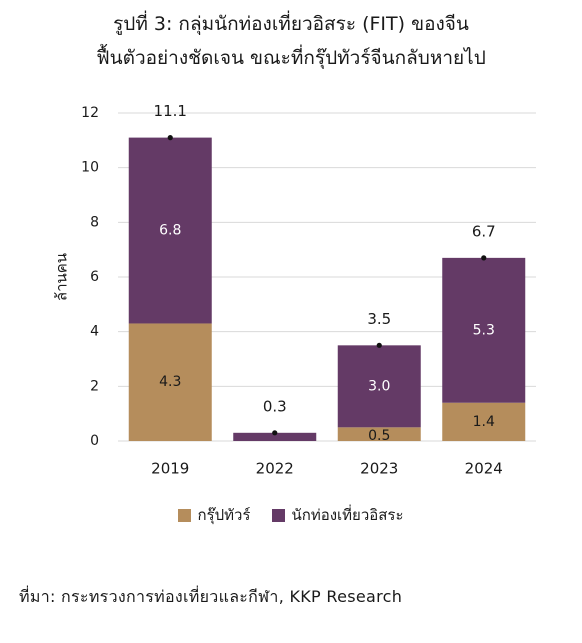 Image resolution: width=582 pixels, height=643 pixels. I want to click on bar-group-tour-2019, so click(170, 382).